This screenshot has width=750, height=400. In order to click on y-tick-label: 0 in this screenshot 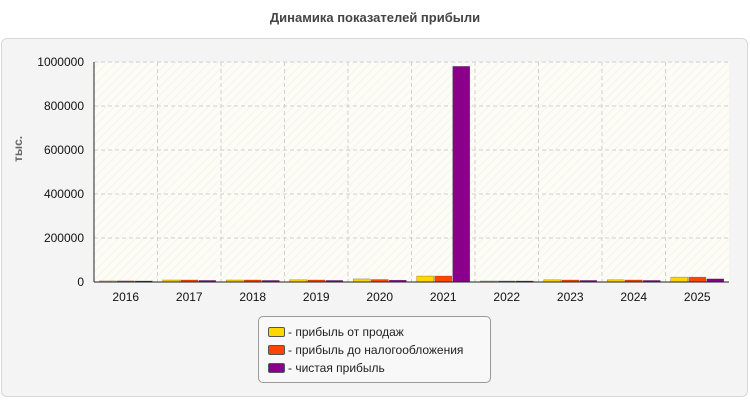, I will do `click(80, 282)`.